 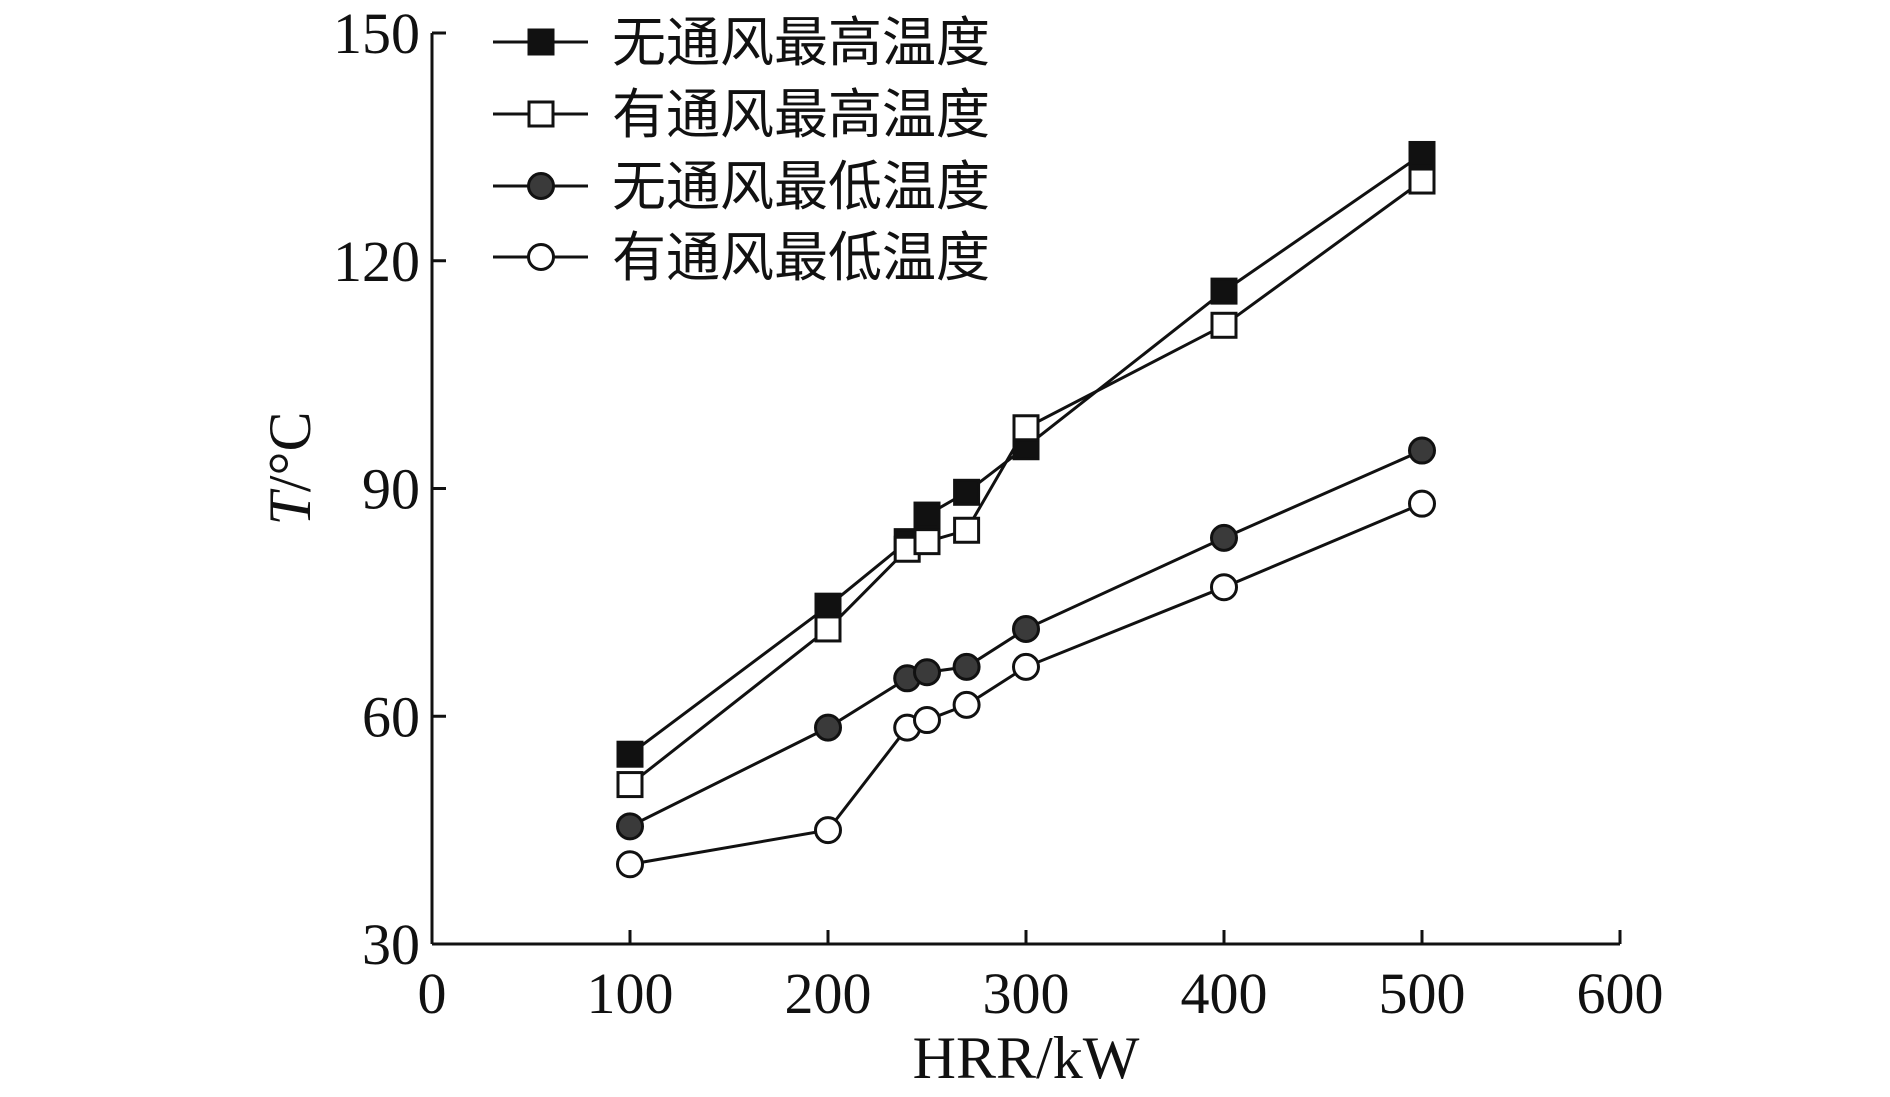 I want to click on y-tick-label: 60, so click(x=391, y=716).